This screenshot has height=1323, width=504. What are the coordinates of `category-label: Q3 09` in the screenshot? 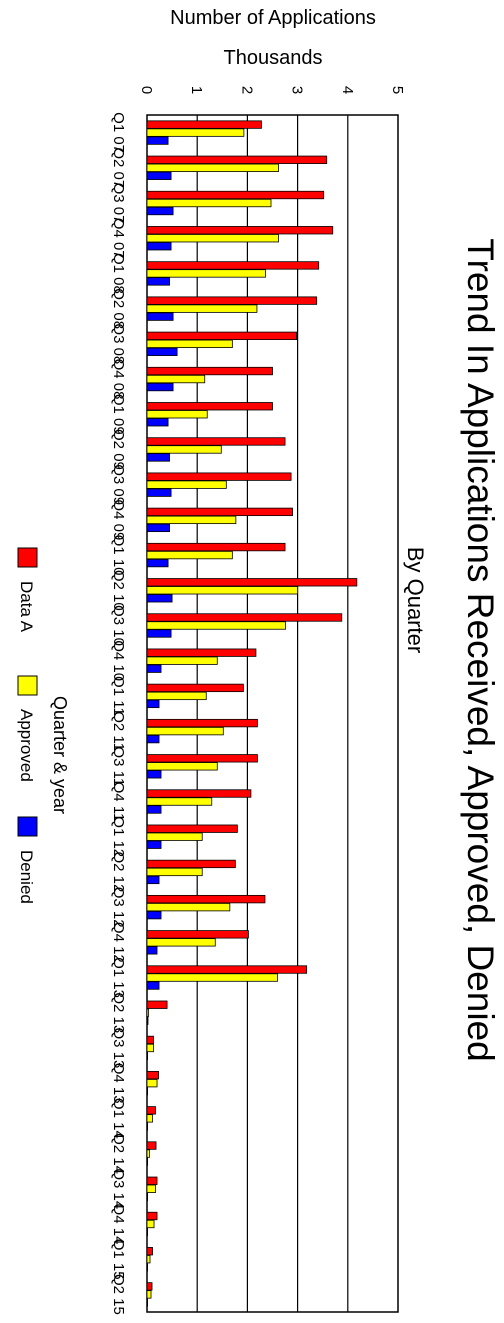 It's located at (118, 484).